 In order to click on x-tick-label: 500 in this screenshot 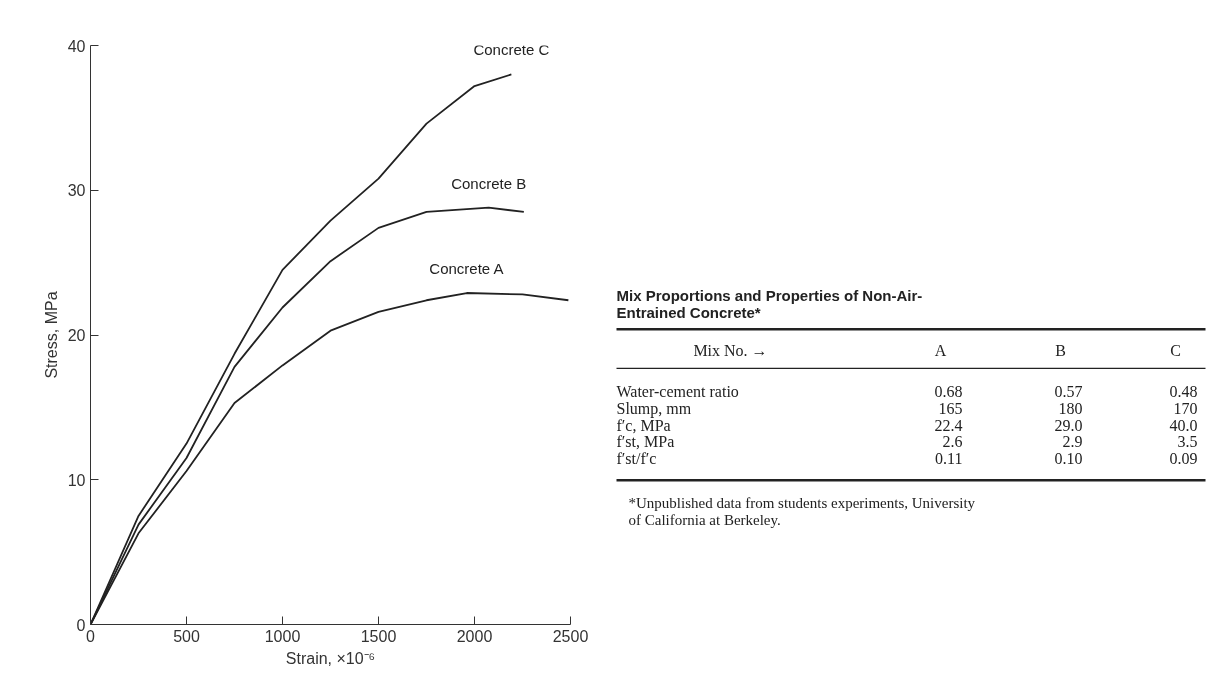, I will do `click(186, 636)`.